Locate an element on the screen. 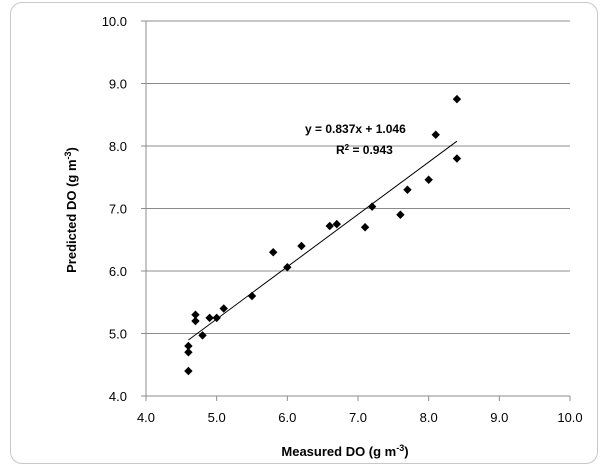  y-tick-label: 7.0 is located at coordinates (118, 209).